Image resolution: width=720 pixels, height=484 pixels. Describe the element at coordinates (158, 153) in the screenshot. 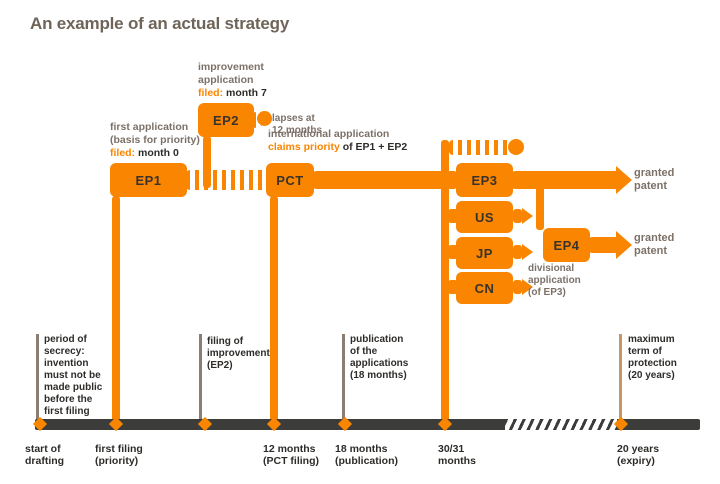

I see `ep1-note-month: month 0` at that location.